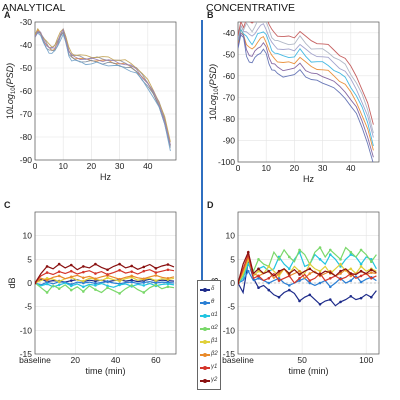 This screenshot has width=400, height=400. I want to click on y-tick-label: -15, so click(26, 354).